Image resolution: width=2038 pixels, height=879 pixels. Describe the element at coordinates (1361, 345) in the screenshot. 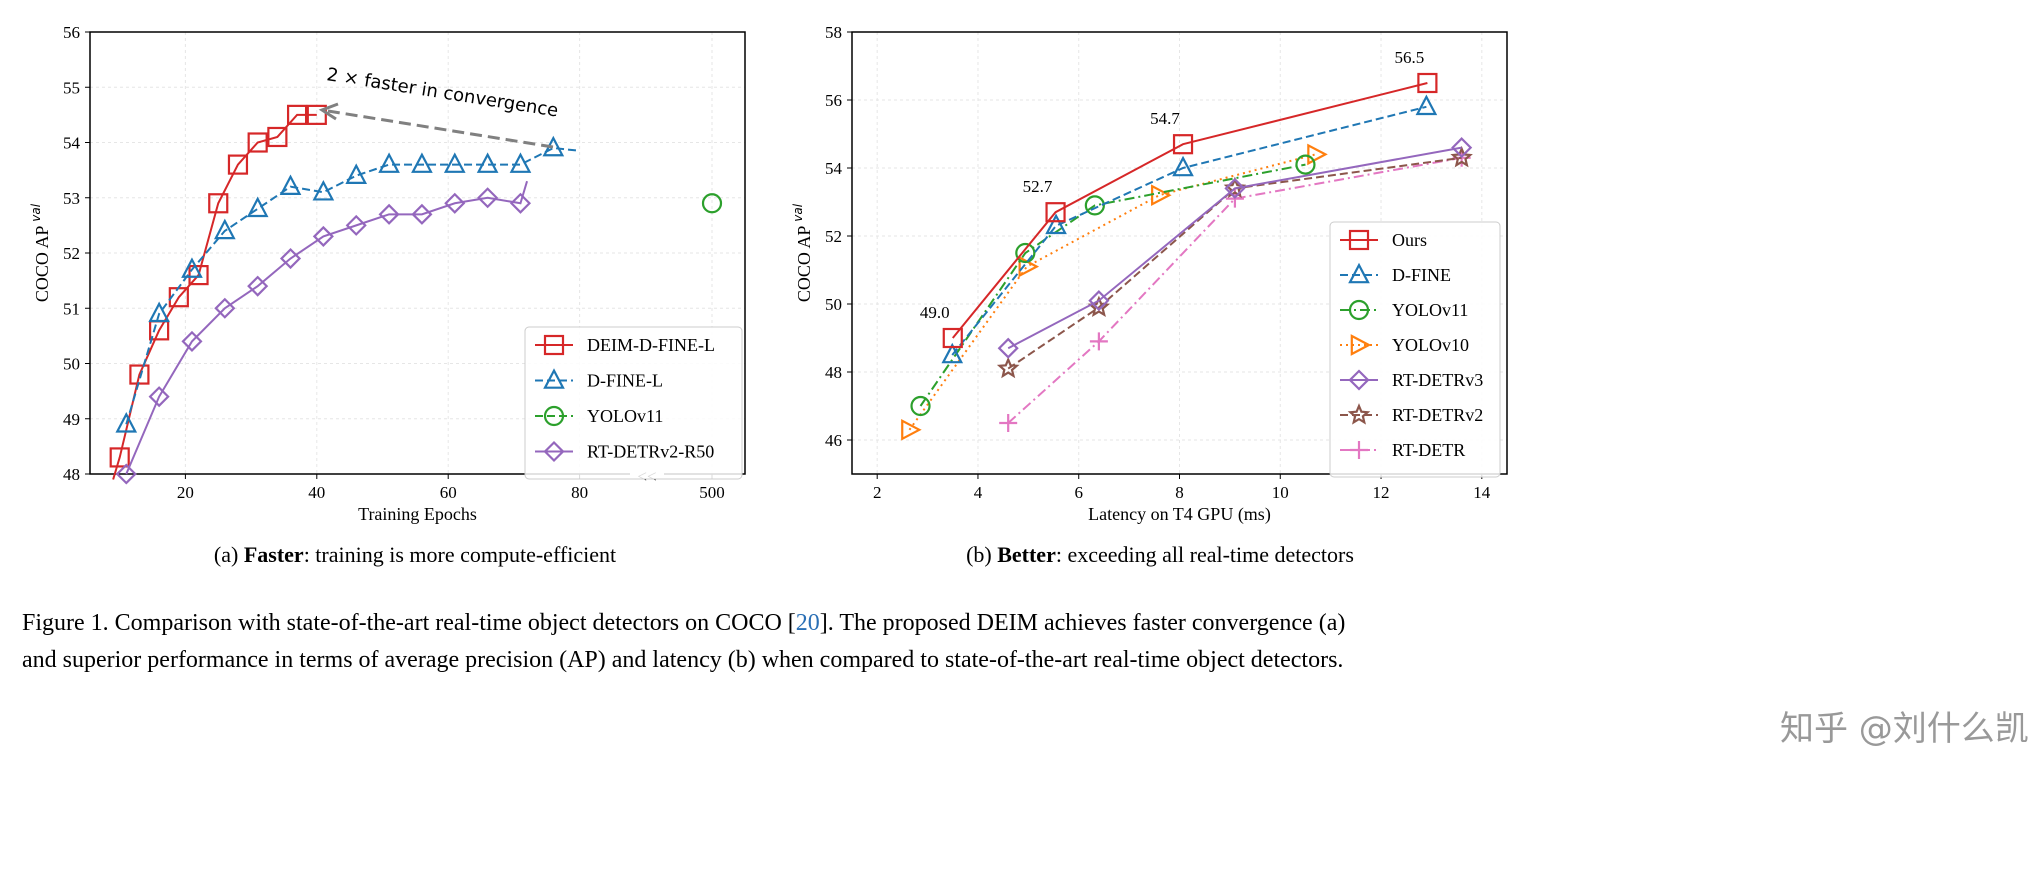

I see `legend-marker-triangle-right` at that location.